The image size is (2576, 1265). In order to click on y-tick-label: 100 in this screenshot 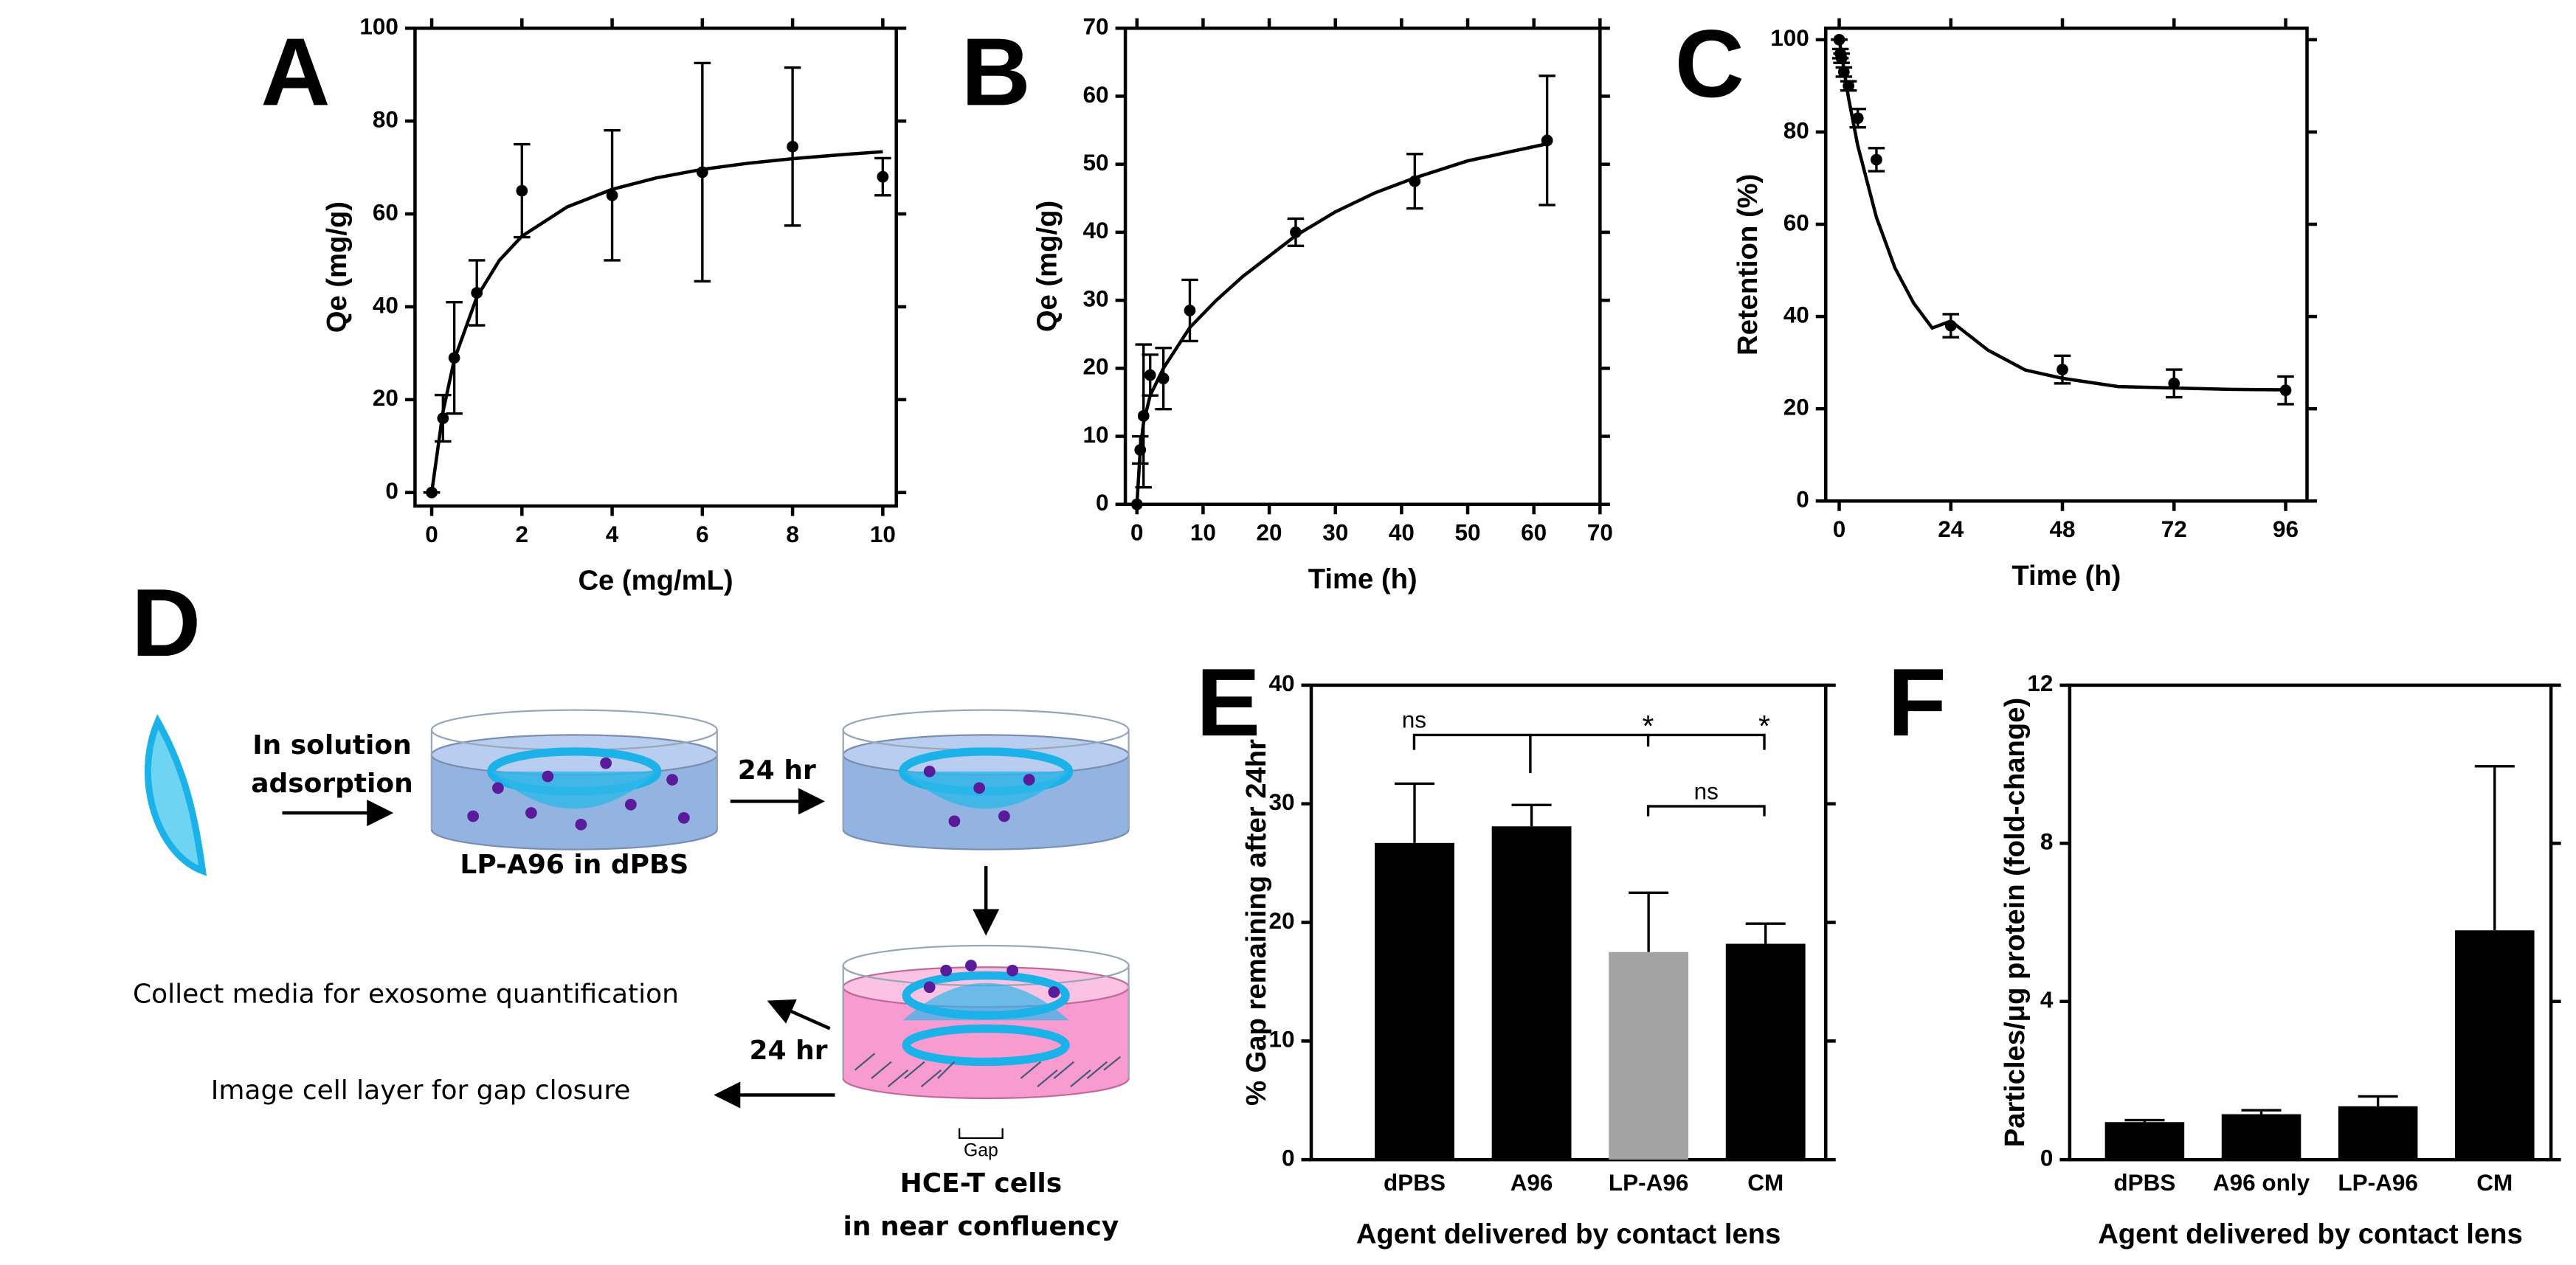, I will do `click(379, 27)`.